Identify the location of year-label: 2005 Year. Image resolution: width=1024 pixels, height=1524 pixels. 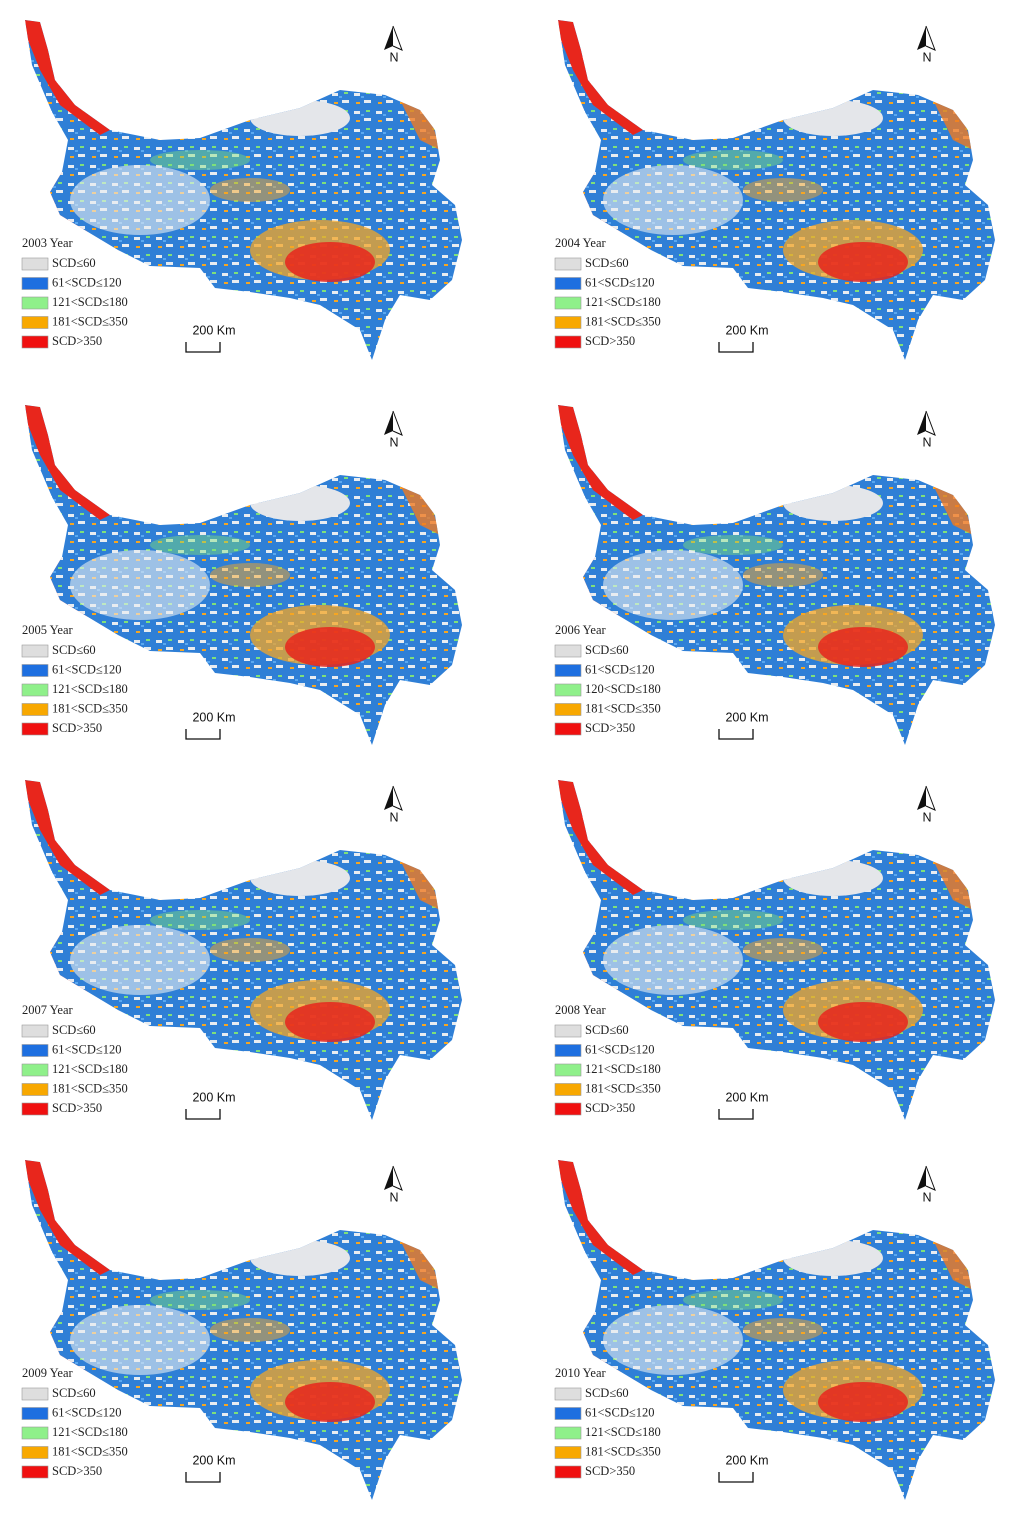
(48, 630).